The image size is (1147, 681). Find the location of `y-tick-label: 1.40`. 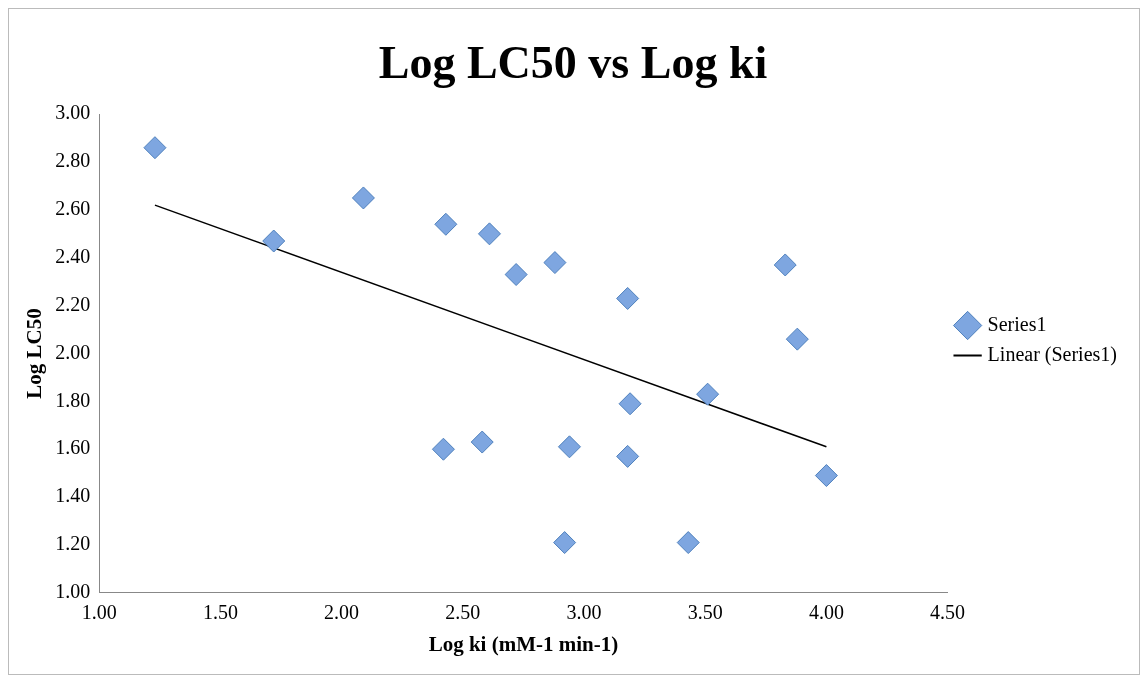

y-tick-label: 1.40 is located at coordinates (73, 495).